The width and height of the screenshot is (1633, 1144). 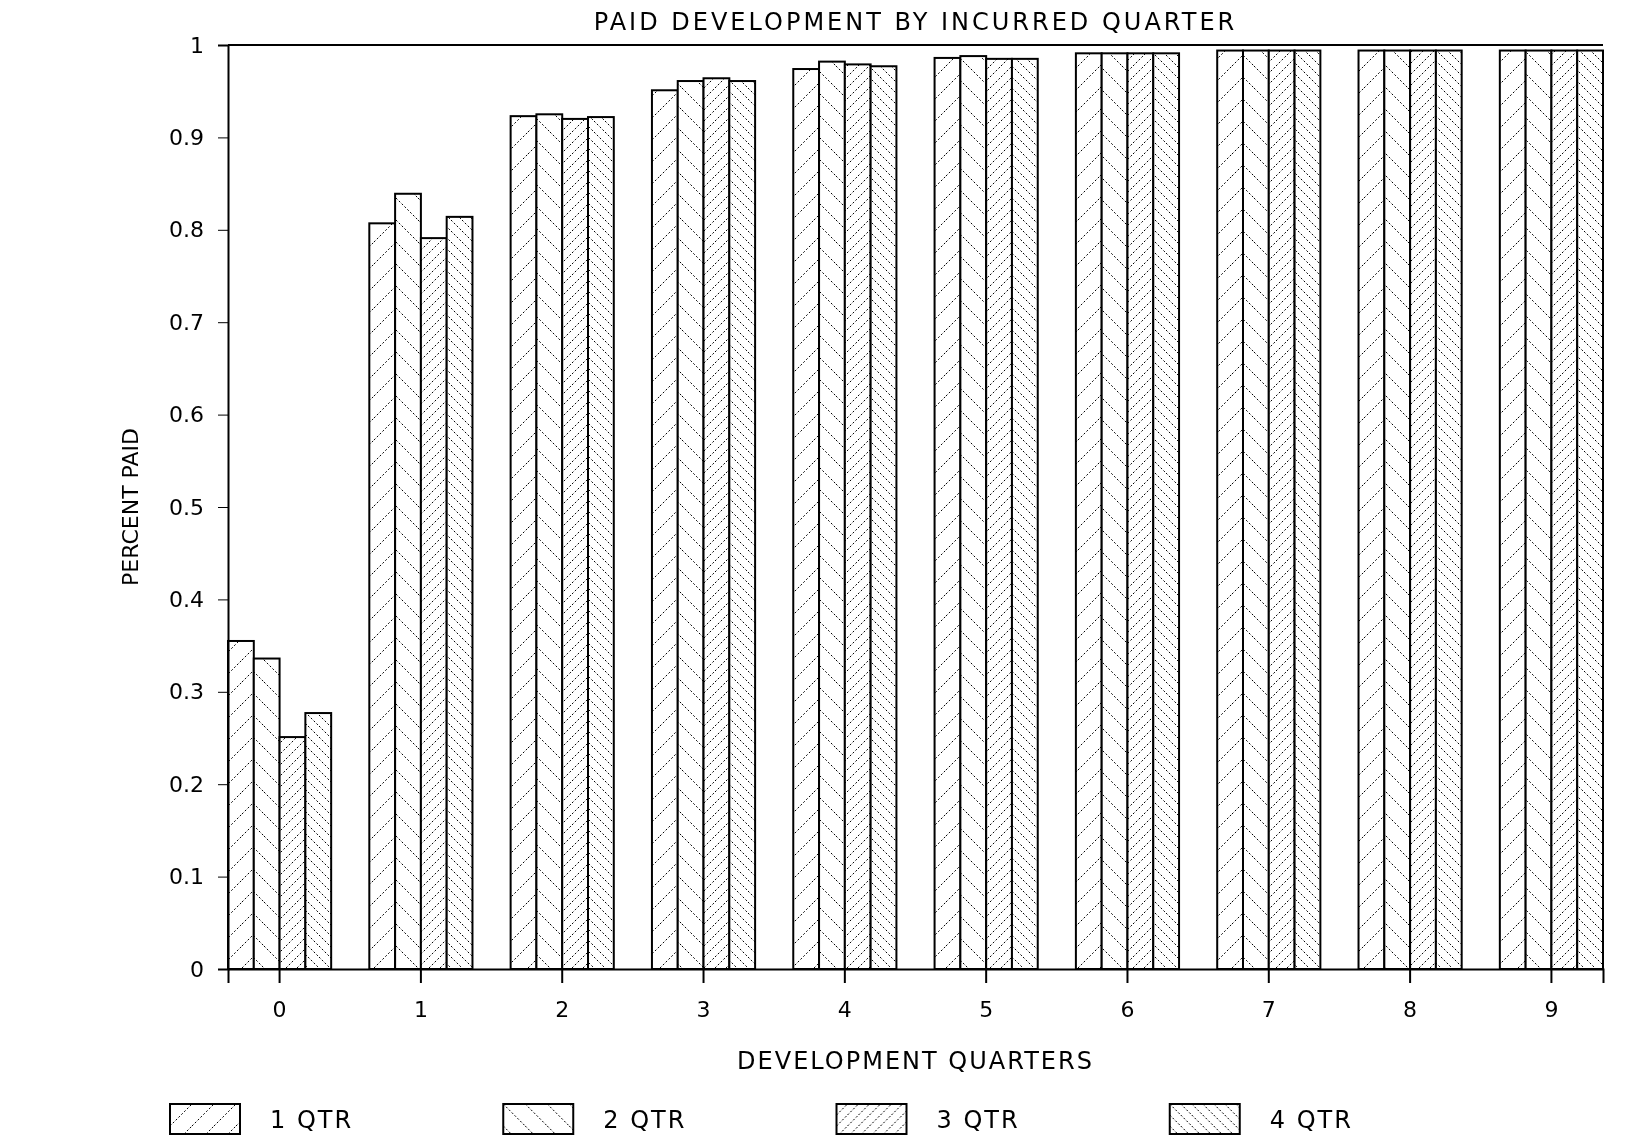 What do you see at coordinates (645, 1120) in the screenshot?
I see `legend-label: 2 QTR` at bounding box center [645, 1120].